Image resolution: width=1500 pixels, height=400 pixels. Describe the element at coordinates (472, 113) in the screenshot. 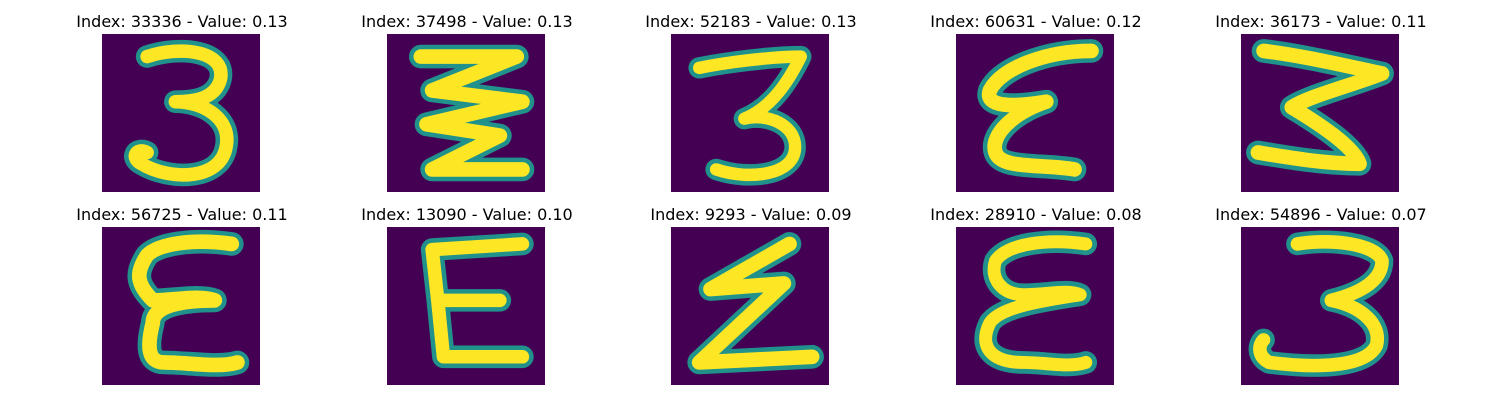

I see `digit-3-zigzag-image-svg` at that location.